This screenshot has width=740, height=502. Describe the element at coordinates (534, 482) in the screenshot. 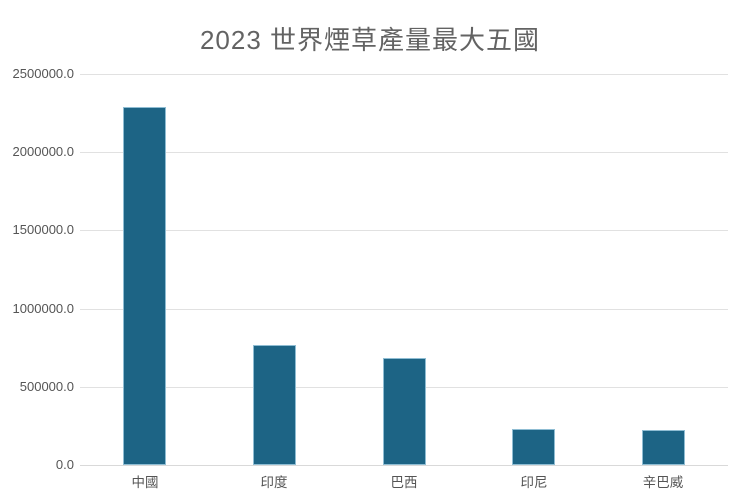

I see `x-axis-category-label: 印尼` at that location.